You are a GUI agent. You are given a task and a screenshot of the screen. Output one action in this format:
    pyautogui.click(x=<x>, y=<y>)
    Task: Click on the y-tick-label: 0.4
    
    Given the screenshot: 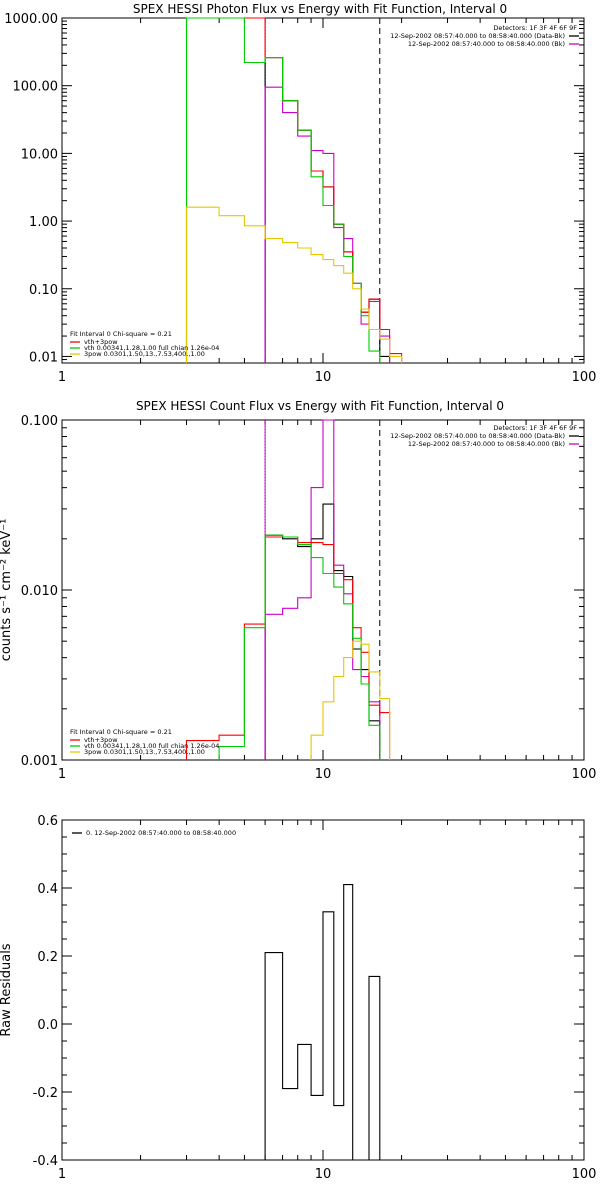 What is the action you would take?
    pyautogui.click(x=47, y=889)
    